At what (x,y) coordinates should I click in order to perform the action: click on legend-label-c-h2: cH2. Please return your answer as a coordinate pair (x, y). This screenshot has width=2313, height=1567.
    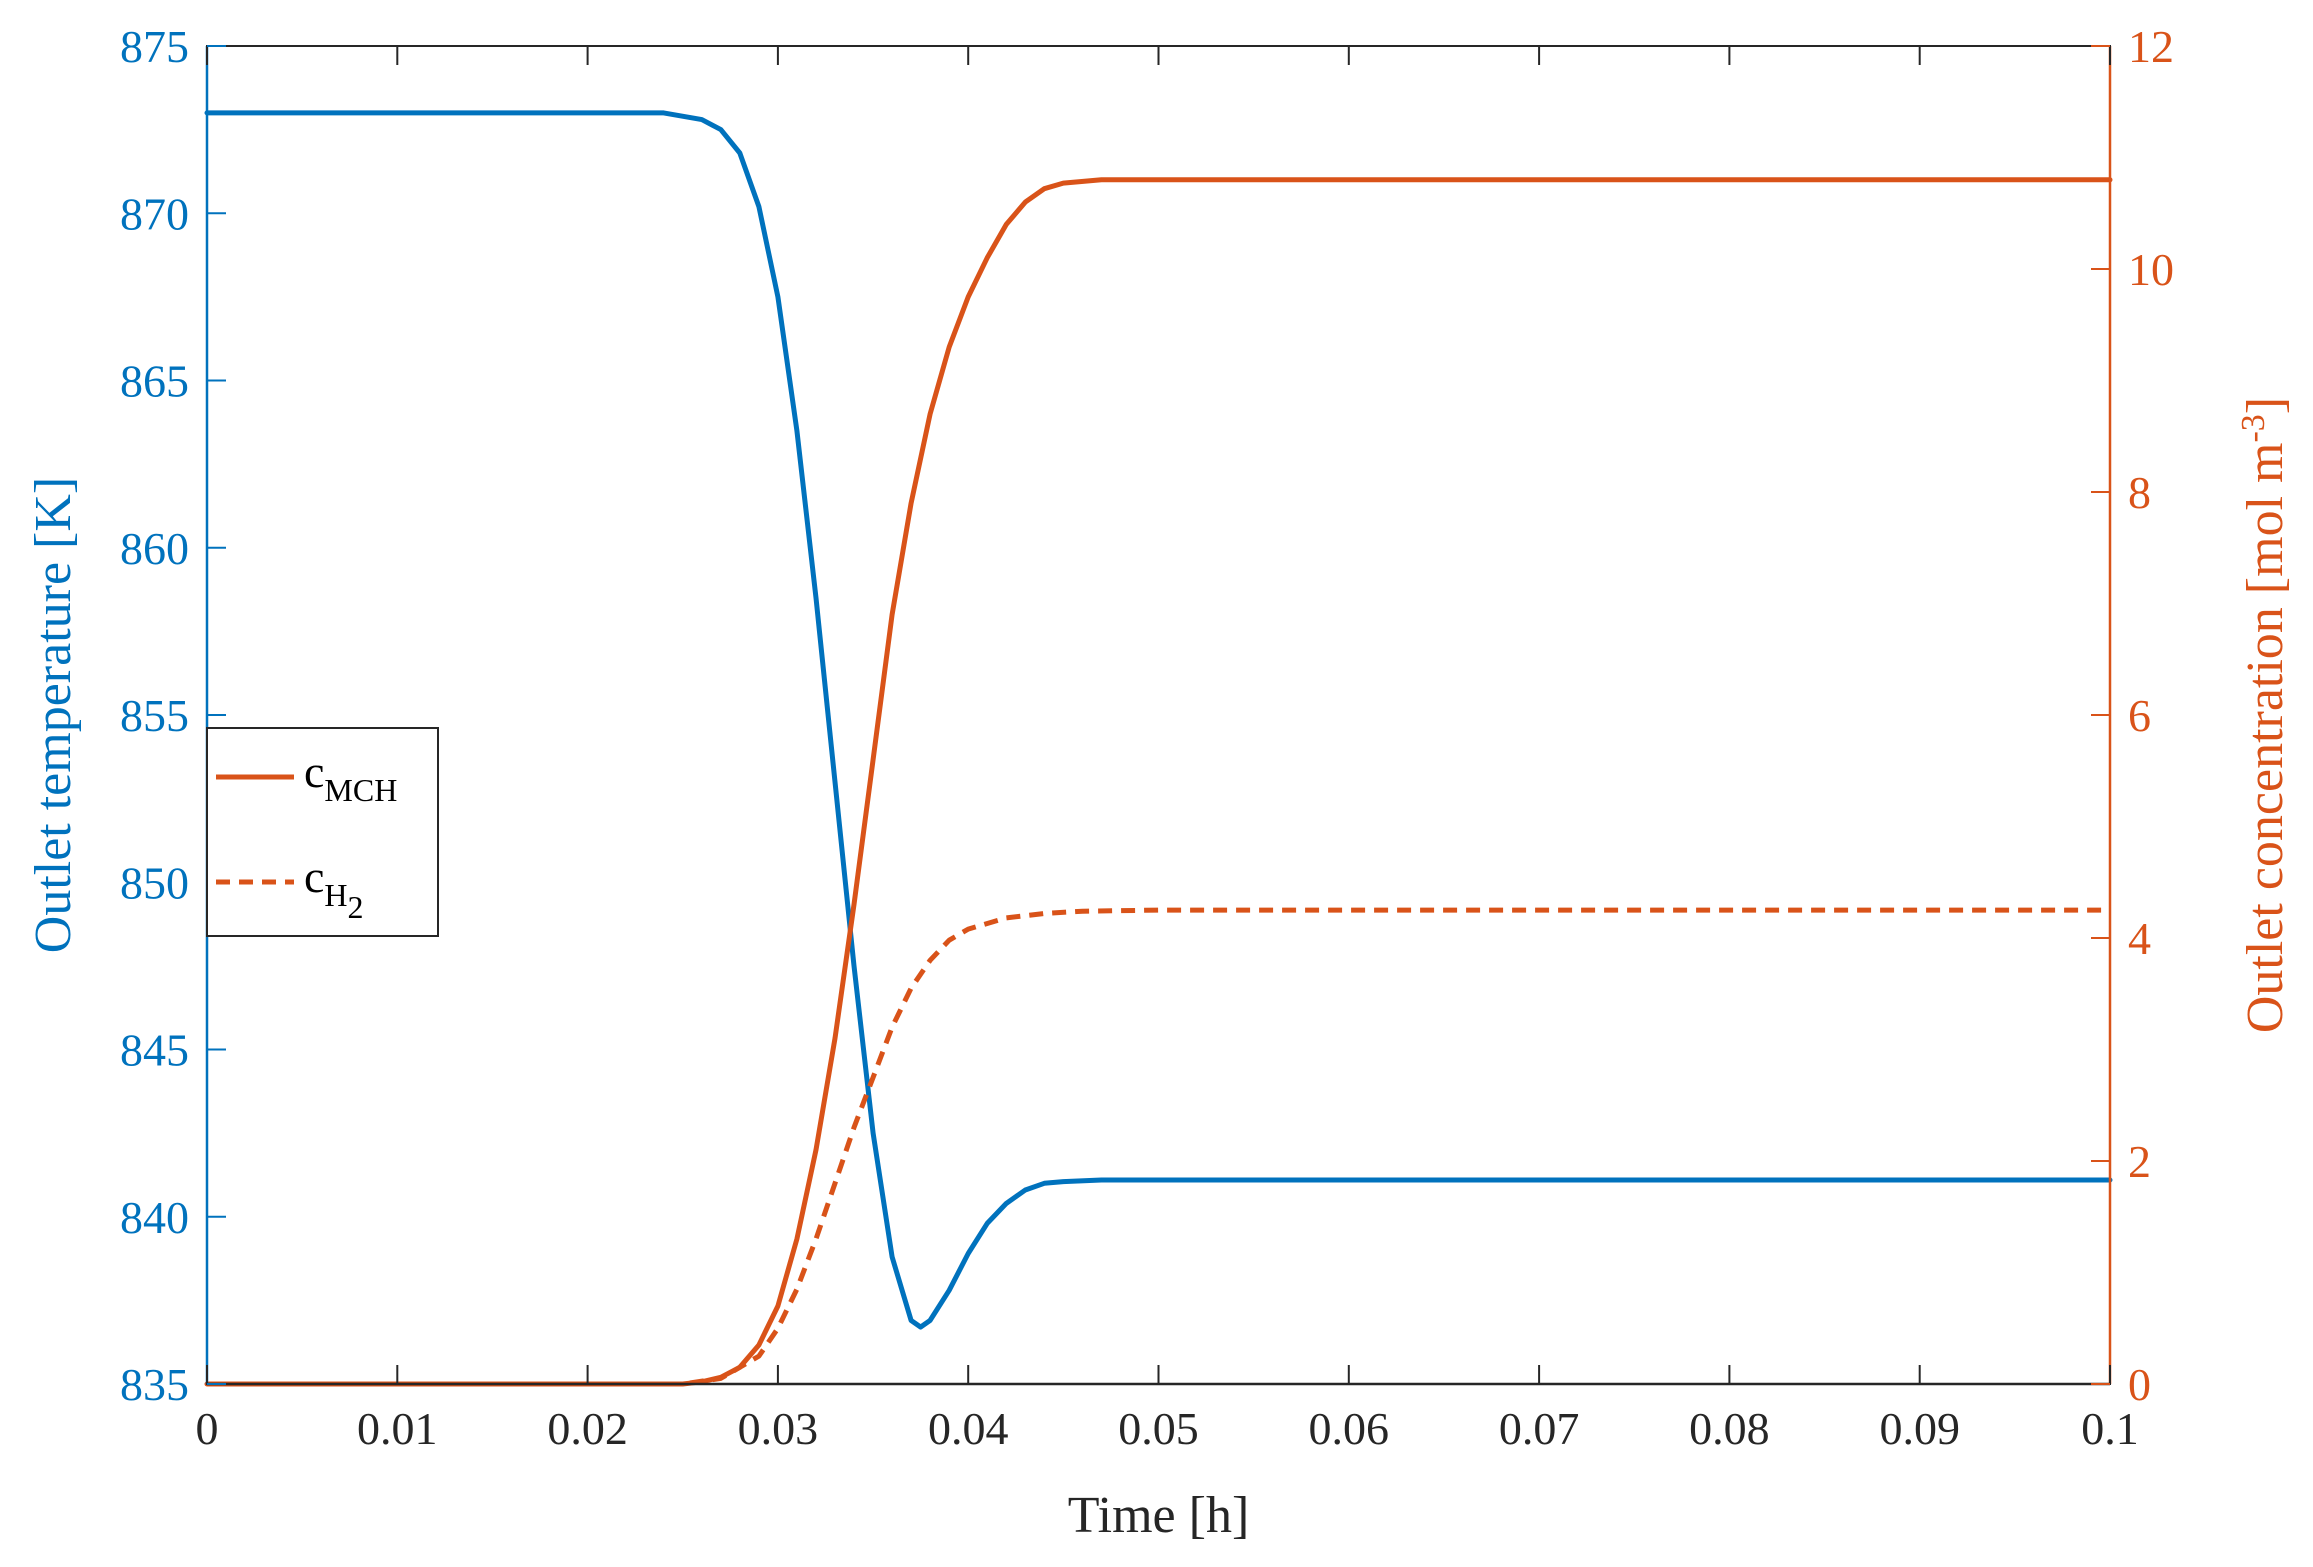
    Looking at the image, I should click on (334, 888).